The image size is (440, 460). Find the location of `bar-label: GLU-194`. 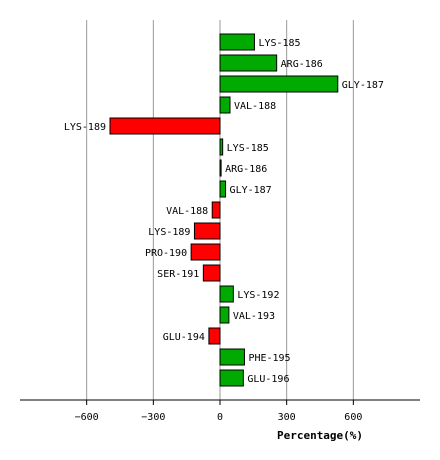

bar-label: GLU-194 is located at coordinates (184, 337).